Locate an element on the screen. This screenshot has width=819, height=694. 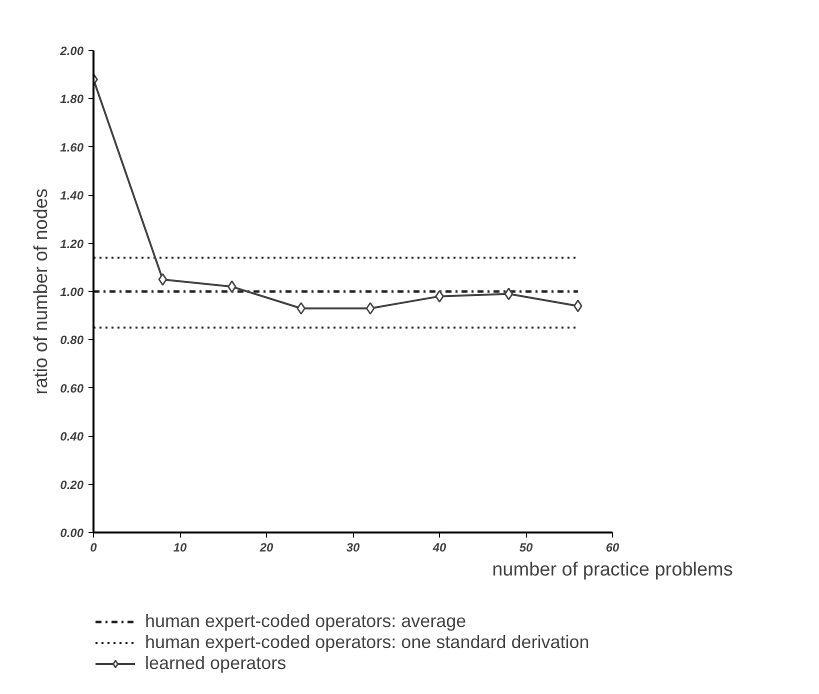
y-tick-label: 2.00 is located at coordinates (71, 51).